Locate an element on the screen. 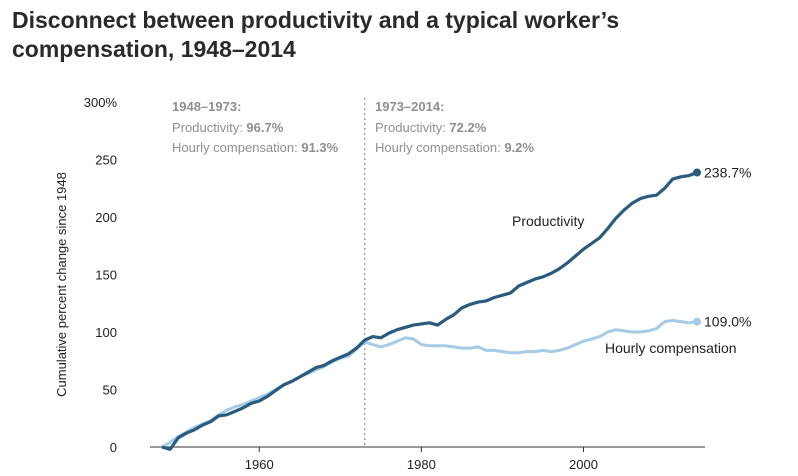  y-tick-label: 50 is located at coordinates (110, 390).